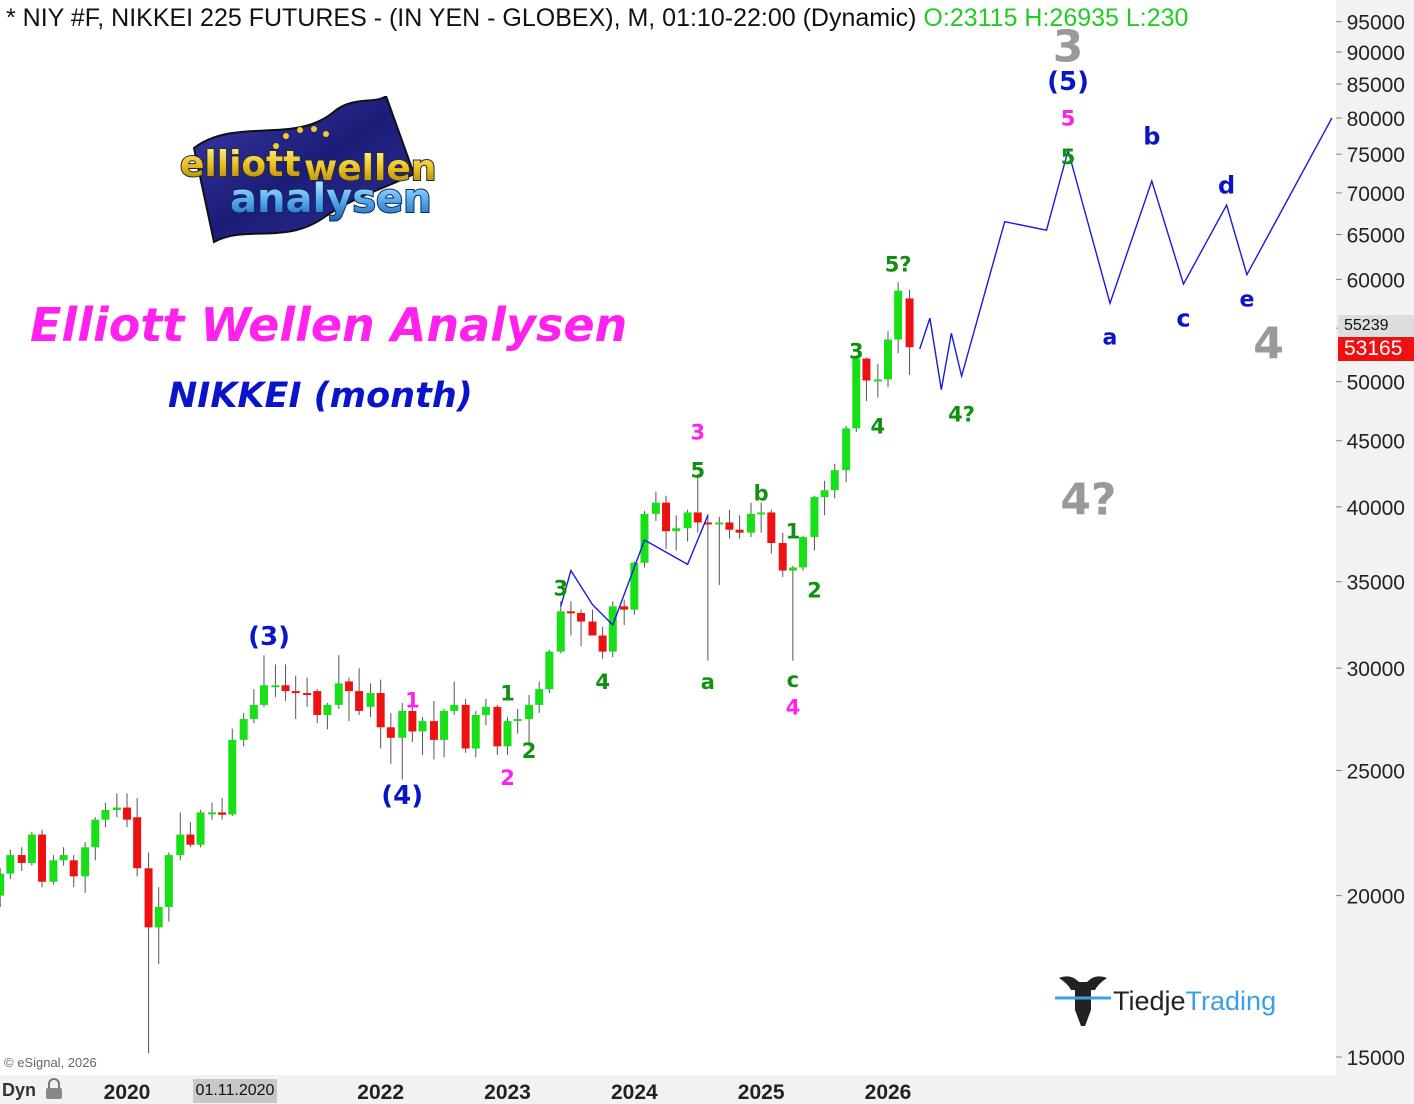  Describe the element at coordinates (380, 1092) in the screenshot. I see `x-tick-label: 2022` at that location.